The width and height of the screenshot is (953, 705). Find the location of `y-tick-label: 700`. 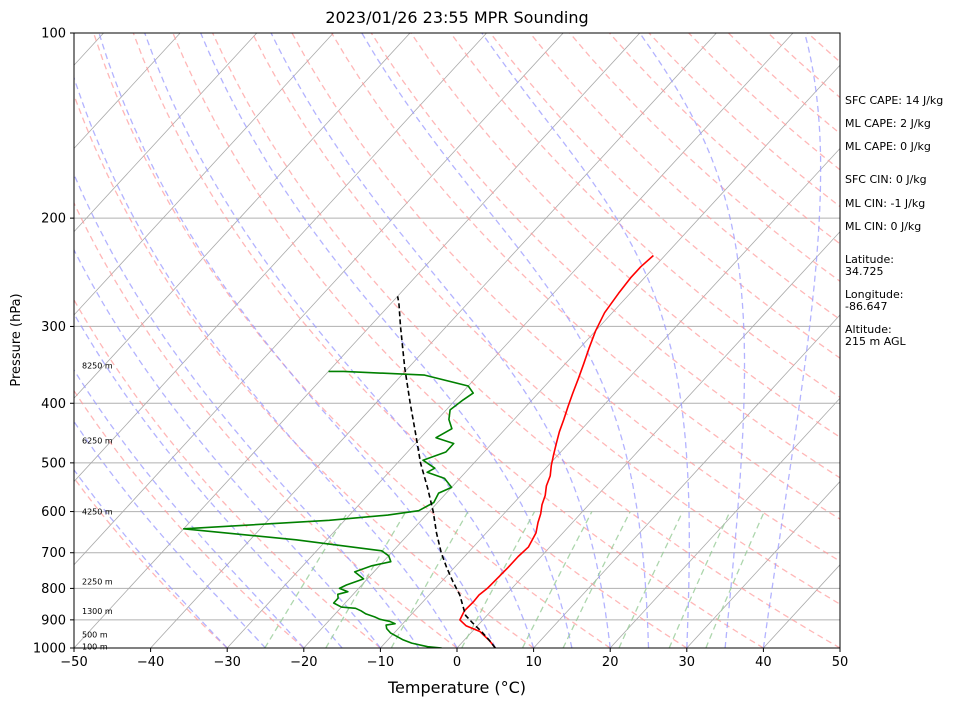

y-tick-label: 700 is located at coordinates (53, 553).